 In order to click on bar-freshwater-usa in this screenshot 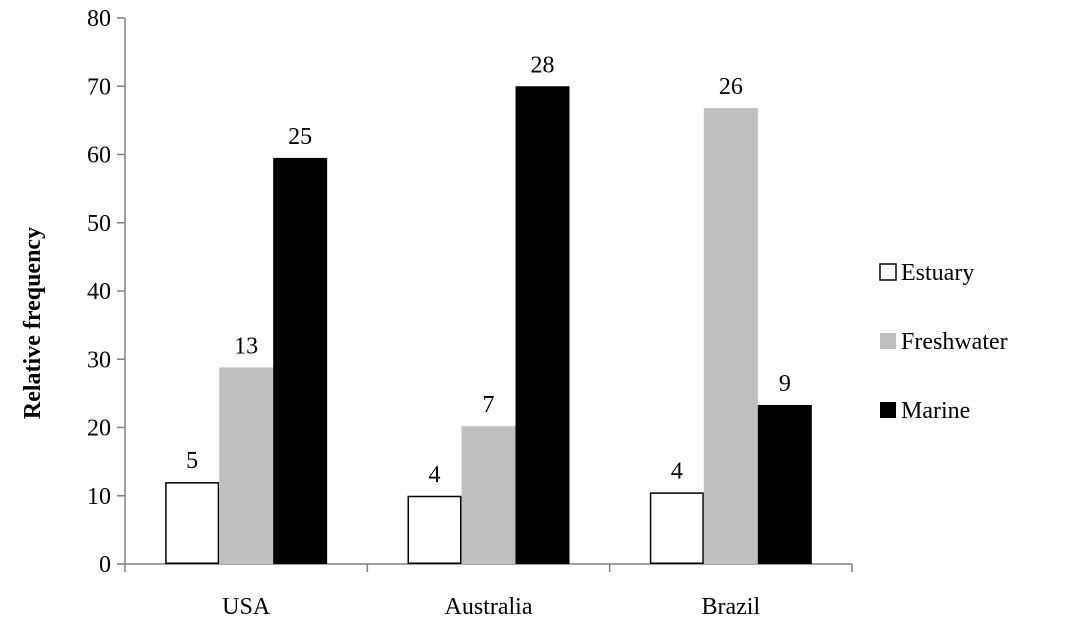, I will do `click(246, 465)`.